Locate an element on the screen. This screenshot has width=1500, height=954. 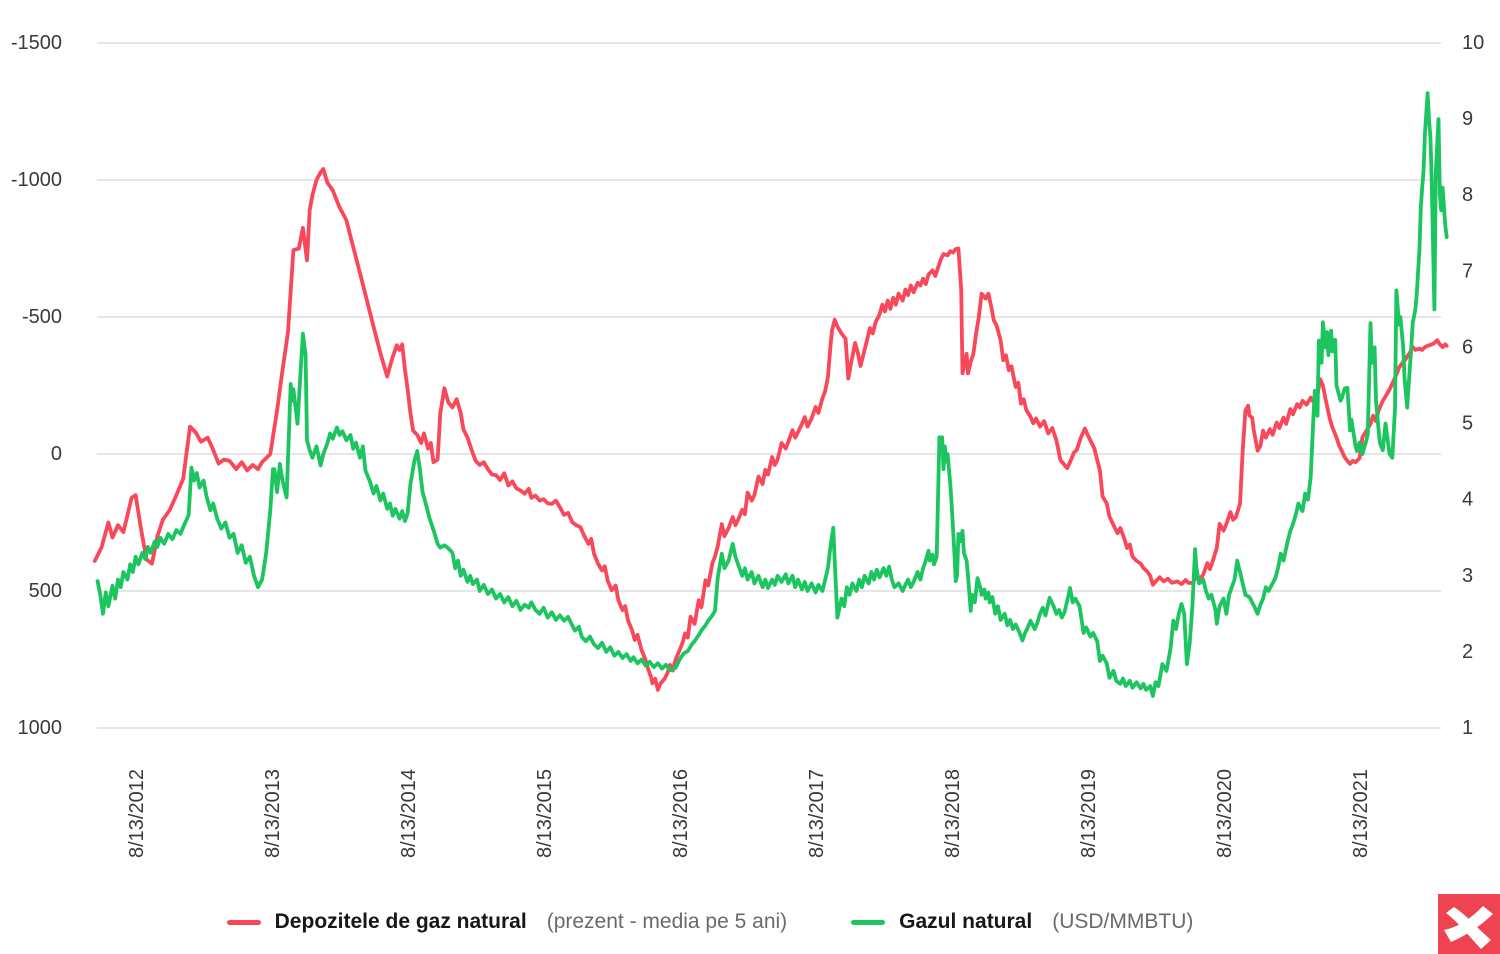
y-axis-label-right: 1 is located at coordinates (1467, 728).